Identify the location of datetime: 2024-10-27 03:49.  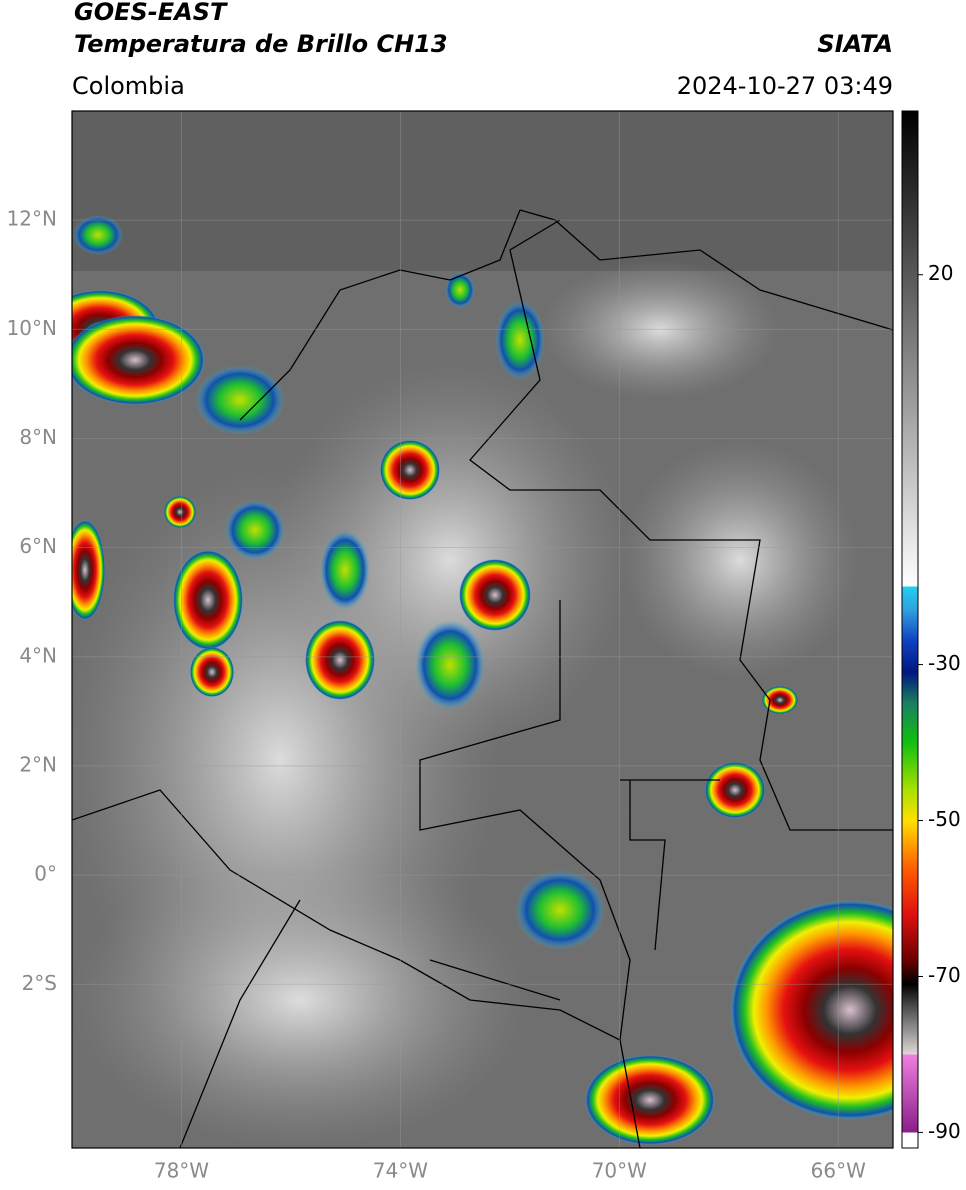
(785, 86).